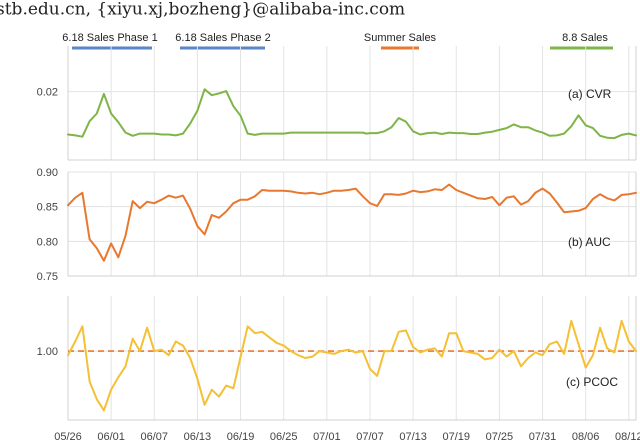  What do you see at coordinates (198, 437) in the screenshot?
I see `x-tick-label: 06/13` at bounding box center [198, 437].